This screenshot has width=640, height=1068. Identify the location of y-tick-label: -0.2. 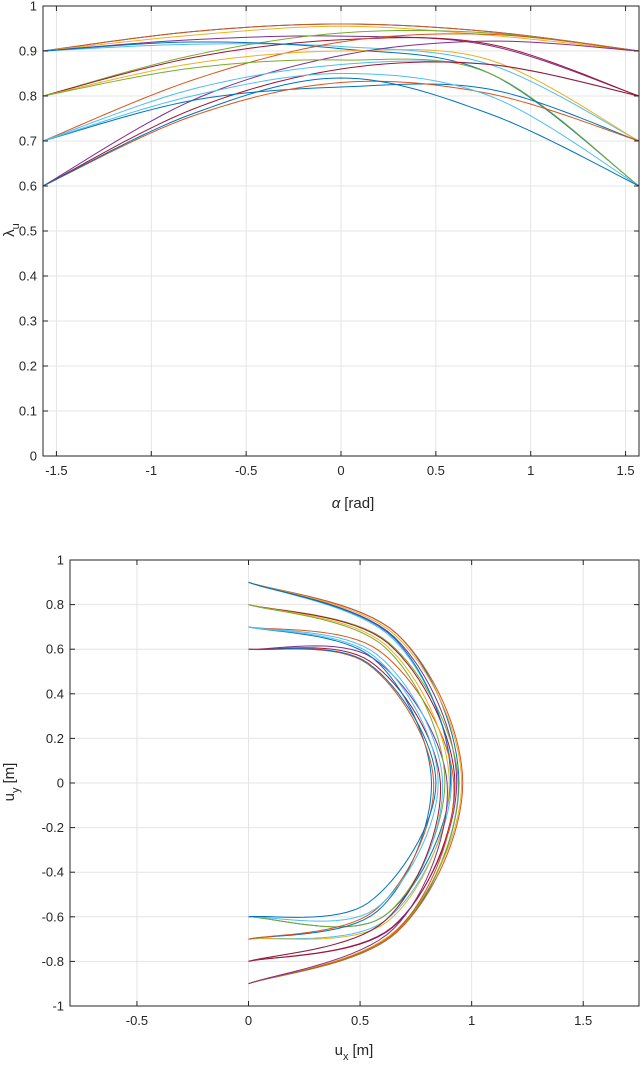
(53, 827).